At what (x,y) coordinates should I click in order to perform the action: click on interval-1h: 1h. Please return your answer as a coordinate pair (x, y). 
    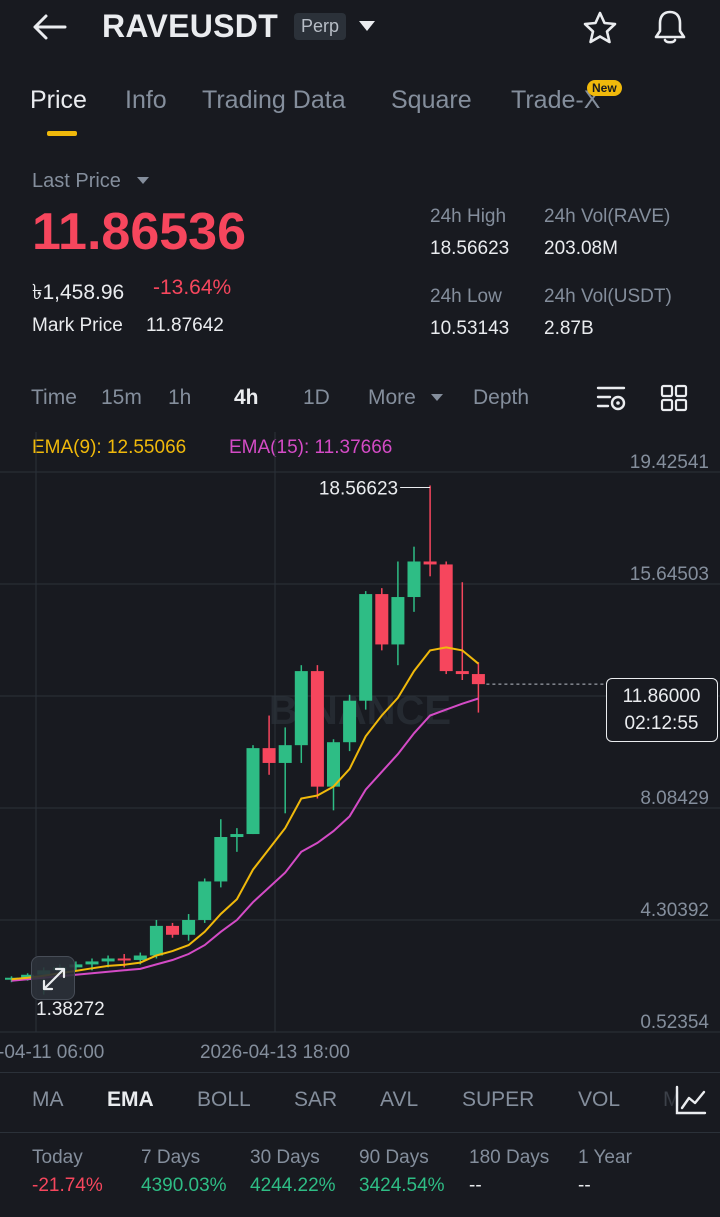
    Looking at the image, I should click on (180, 397).